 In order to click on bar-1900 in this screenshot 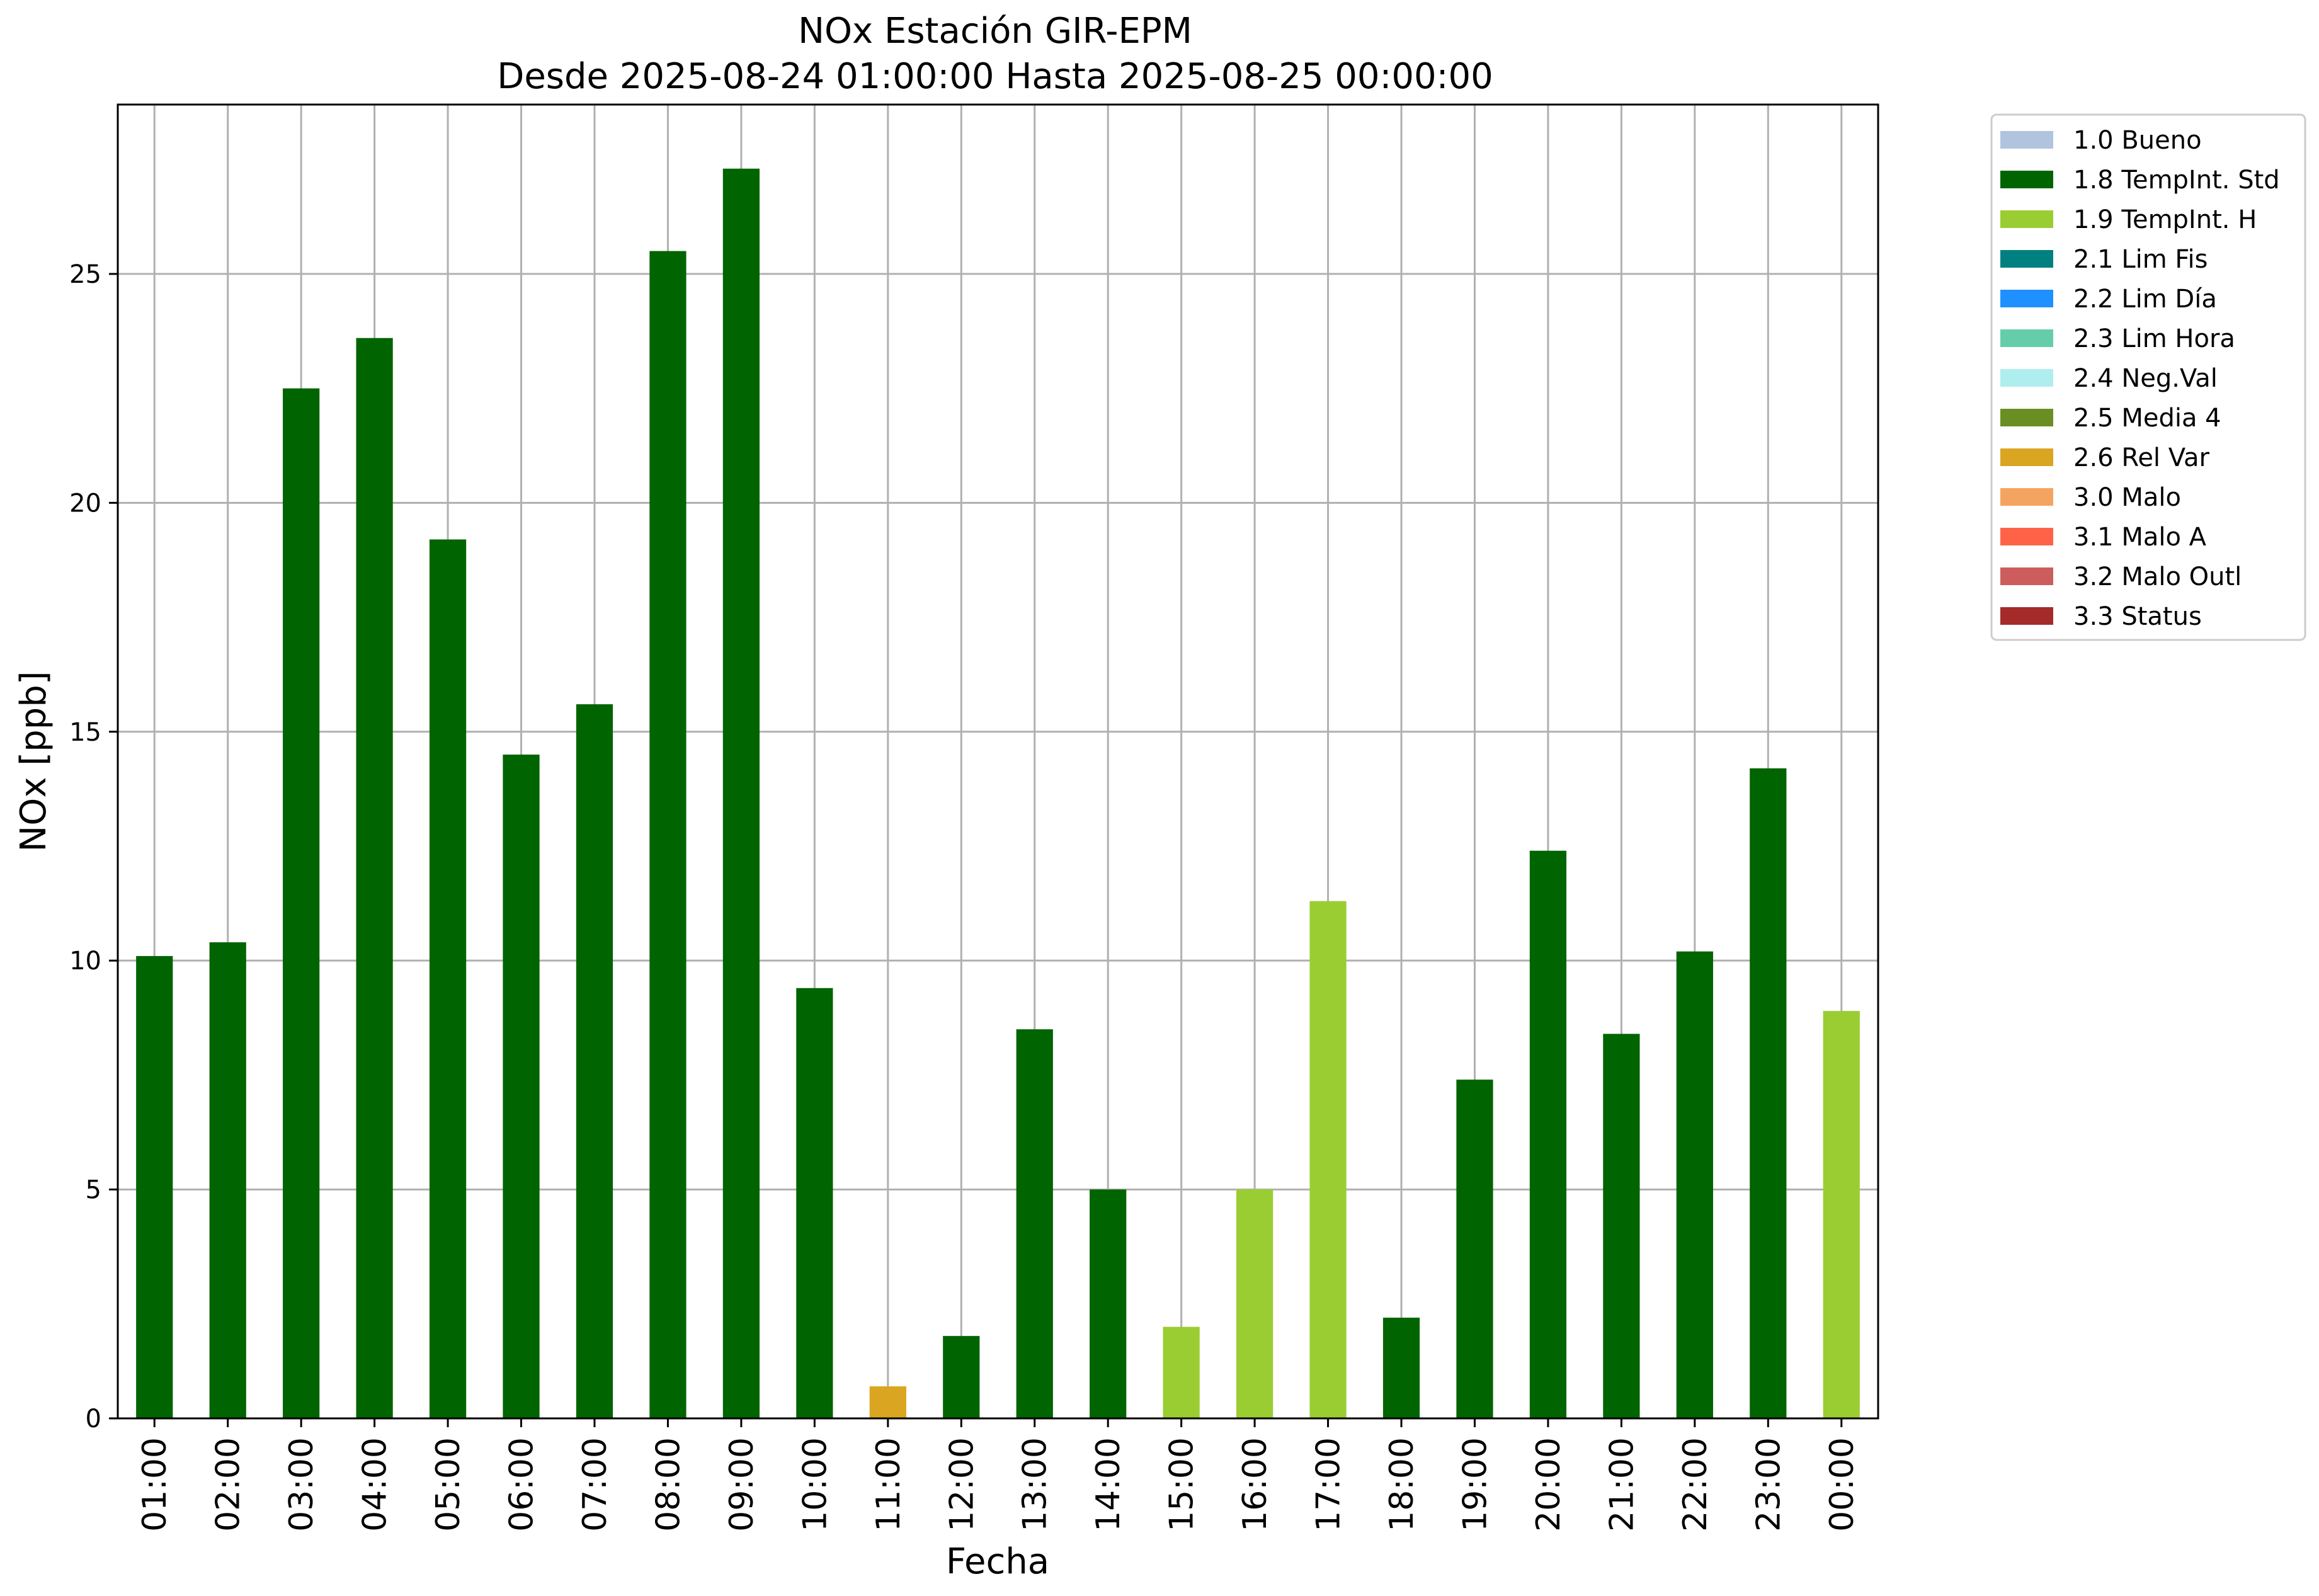, I will do `click(1474, 1249)`.